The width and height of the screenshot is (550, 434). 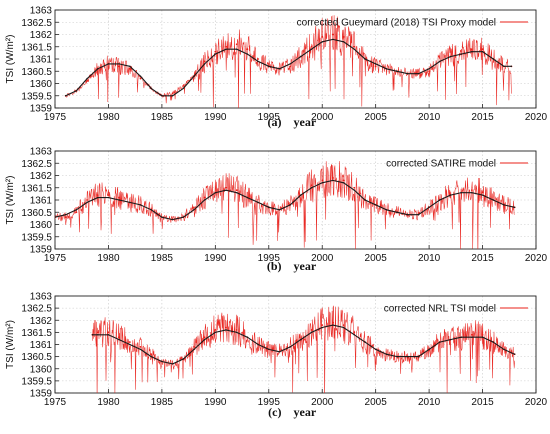 What do you see at coordinates (441, 164) in the screenshot?
I see `legend-label: corrected SATIRE model` at bounding box center [441, 164].